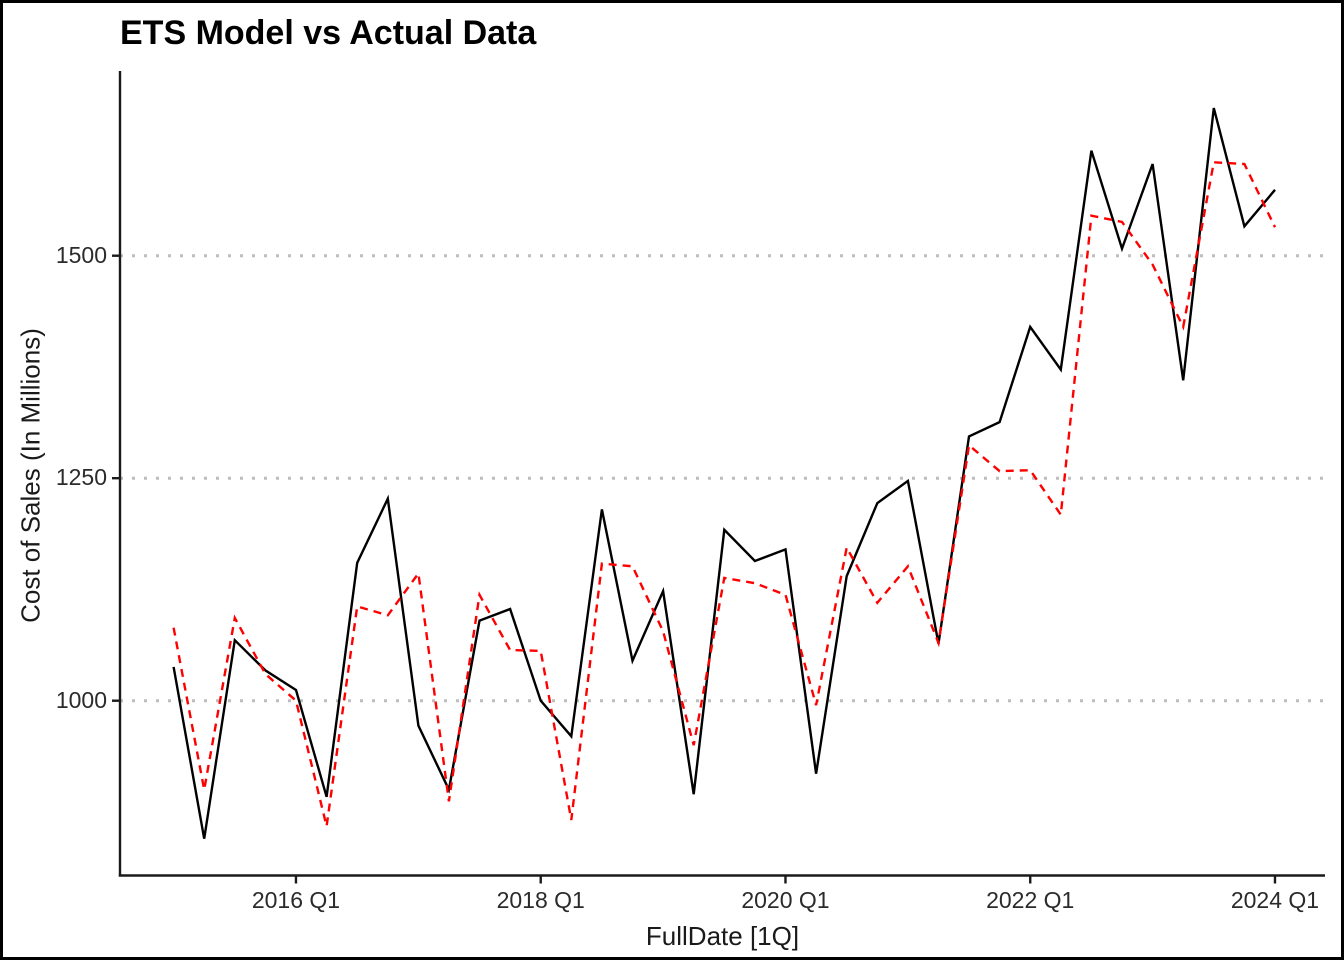 The height and width of the screenshot is (960, 1344). What do you see at coordinates (722, 936) in the screenshot?
I see `x-axis-title: FullDate [1Q]` at bounding box center [722, 936].